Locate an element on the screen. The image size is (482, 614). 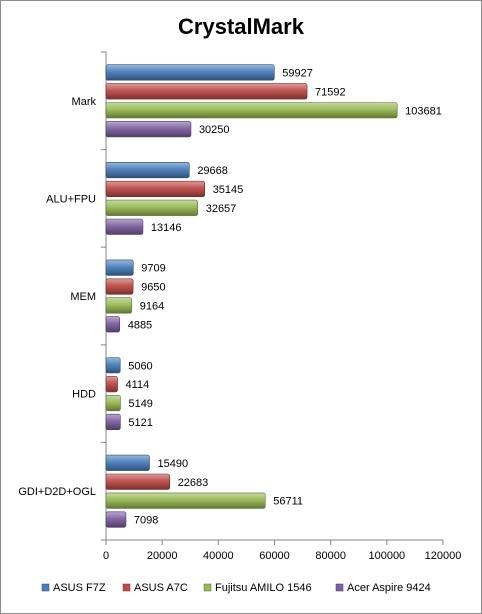
x-tick-label: 80000 is located at coordinates (330, 556).